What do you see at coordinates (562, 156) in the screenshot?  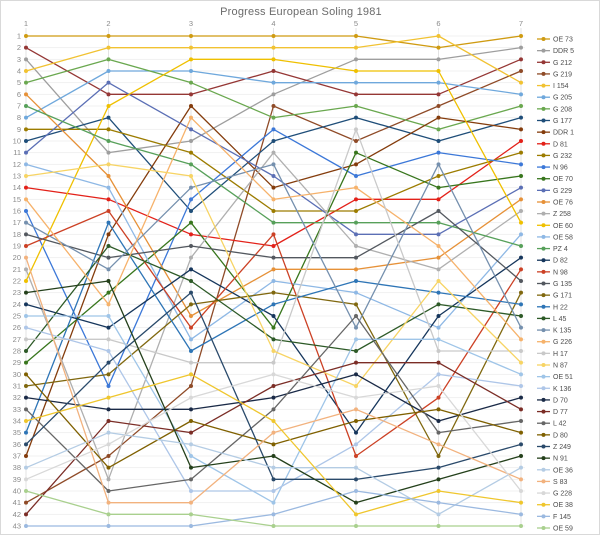 I see `legend-label: G 232` at bounding box center [562, 156].